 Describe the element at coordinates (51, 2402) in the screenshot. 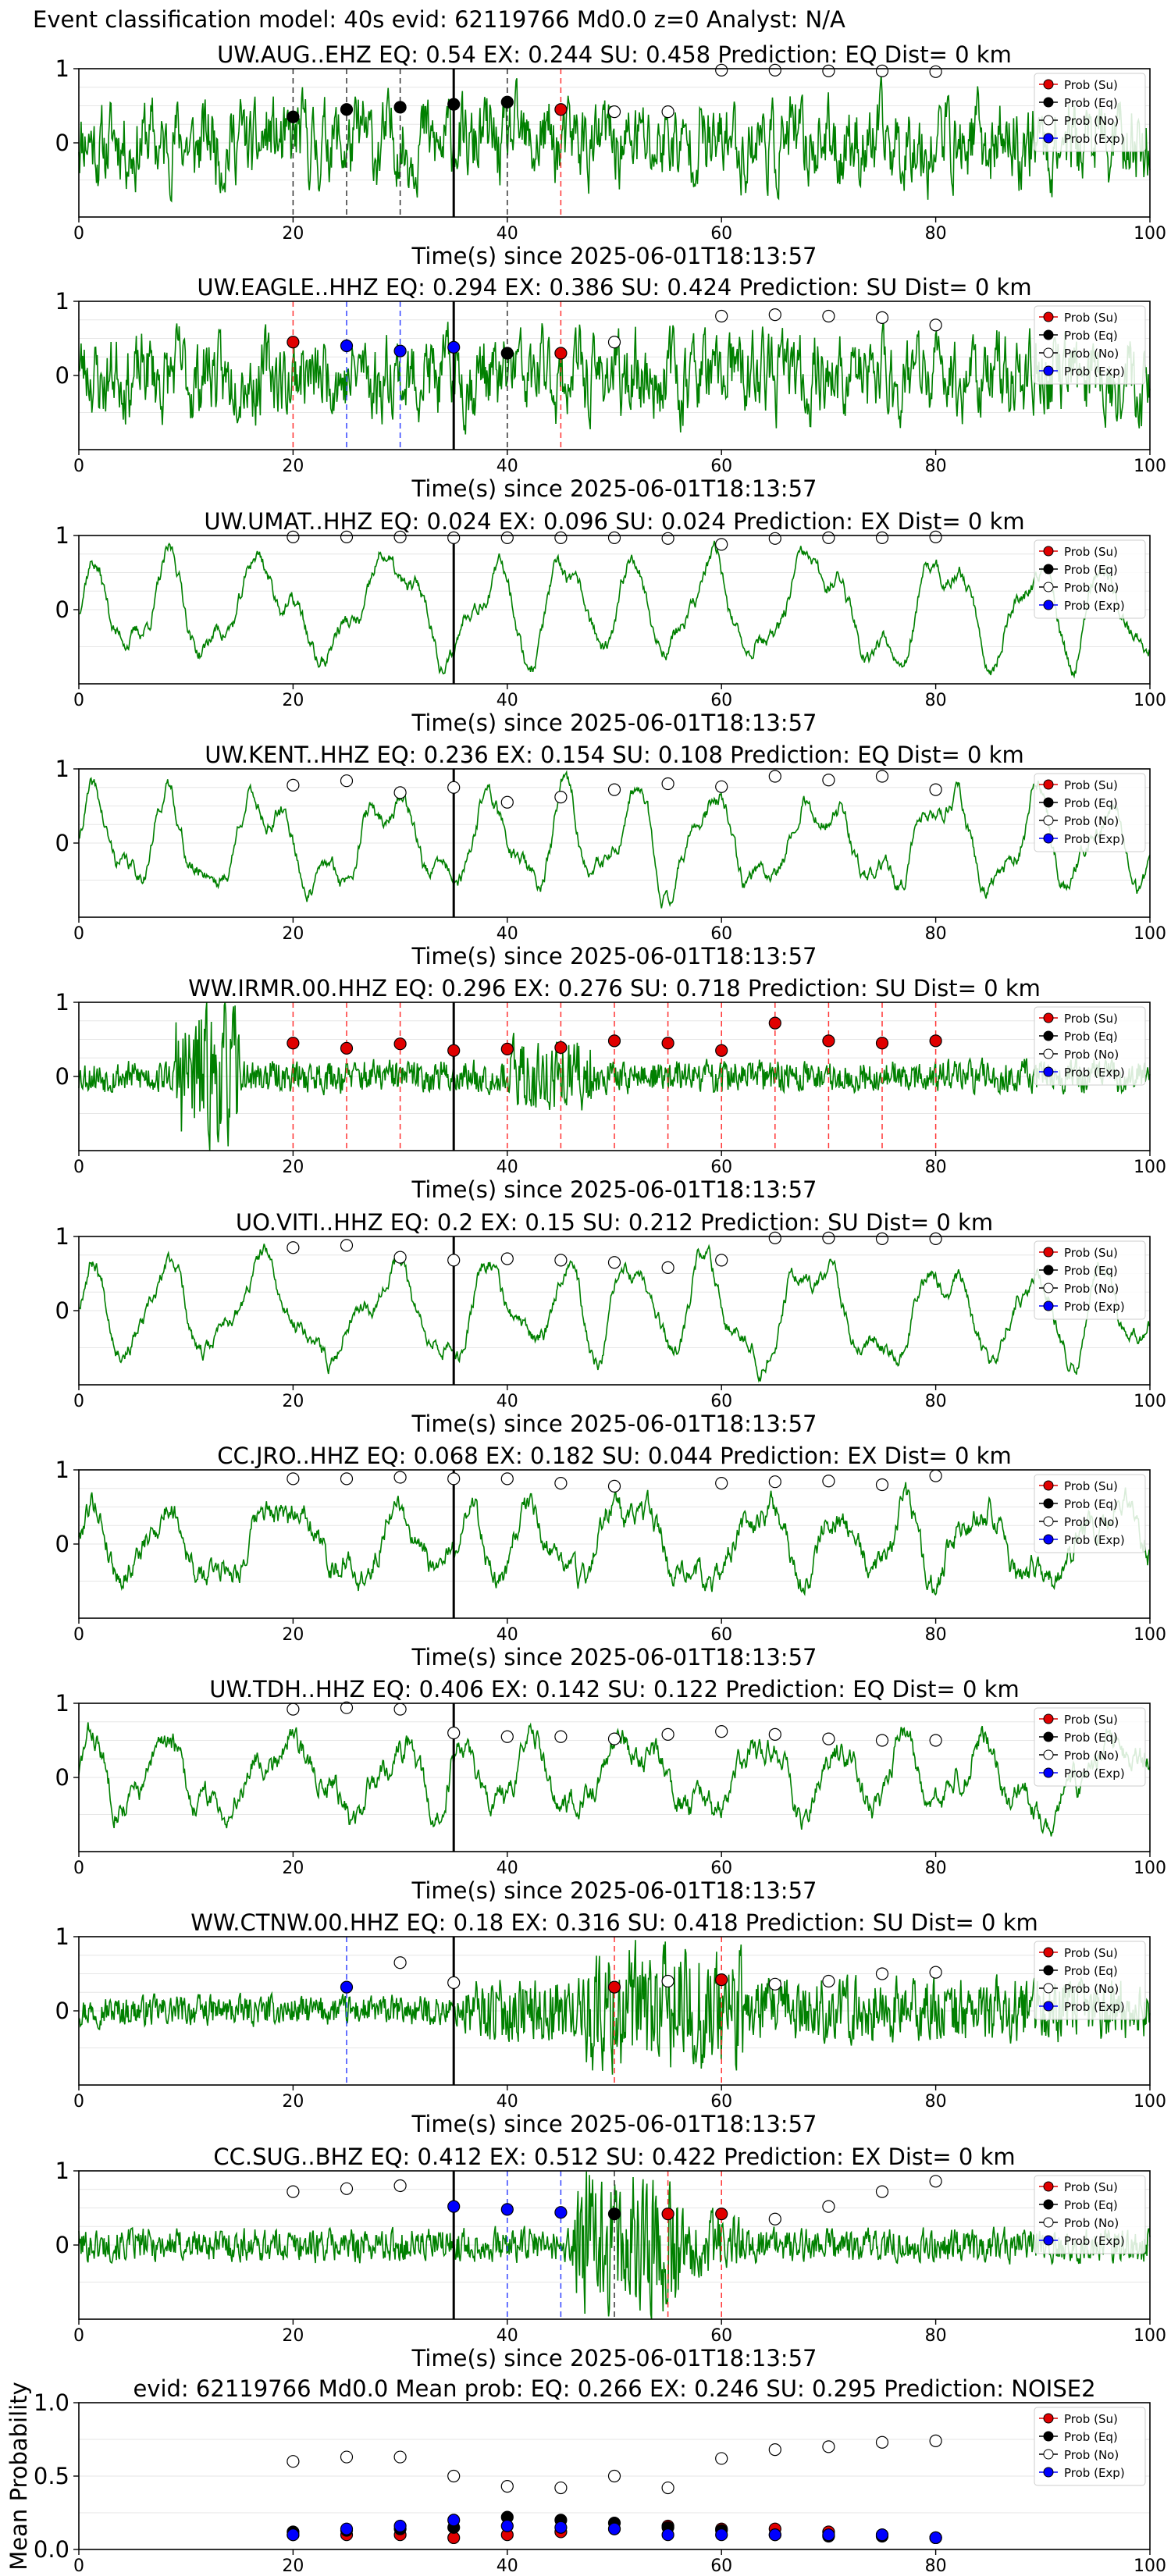

I see `y-tick-label: 1.0` at that location.